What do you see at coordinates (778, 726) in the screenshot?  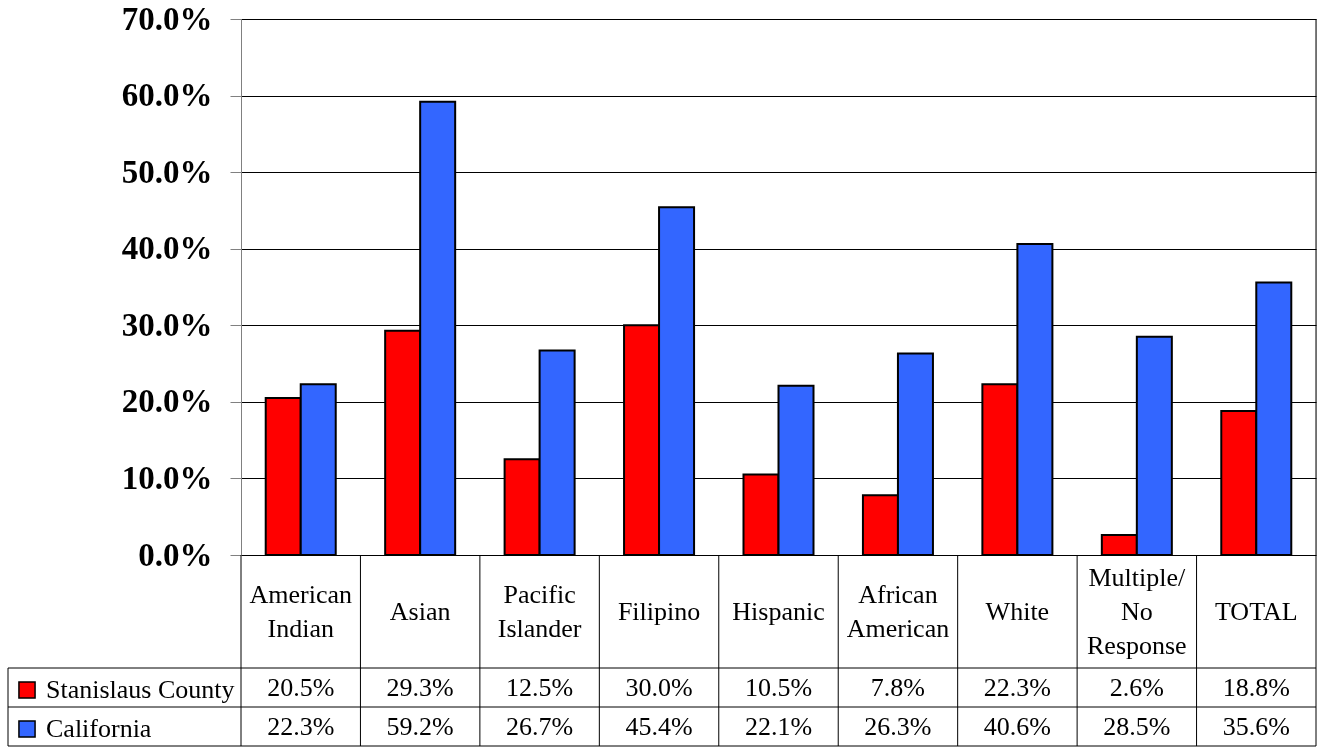 I see `data-label: 22.1%` at bounding box center [778, 726].